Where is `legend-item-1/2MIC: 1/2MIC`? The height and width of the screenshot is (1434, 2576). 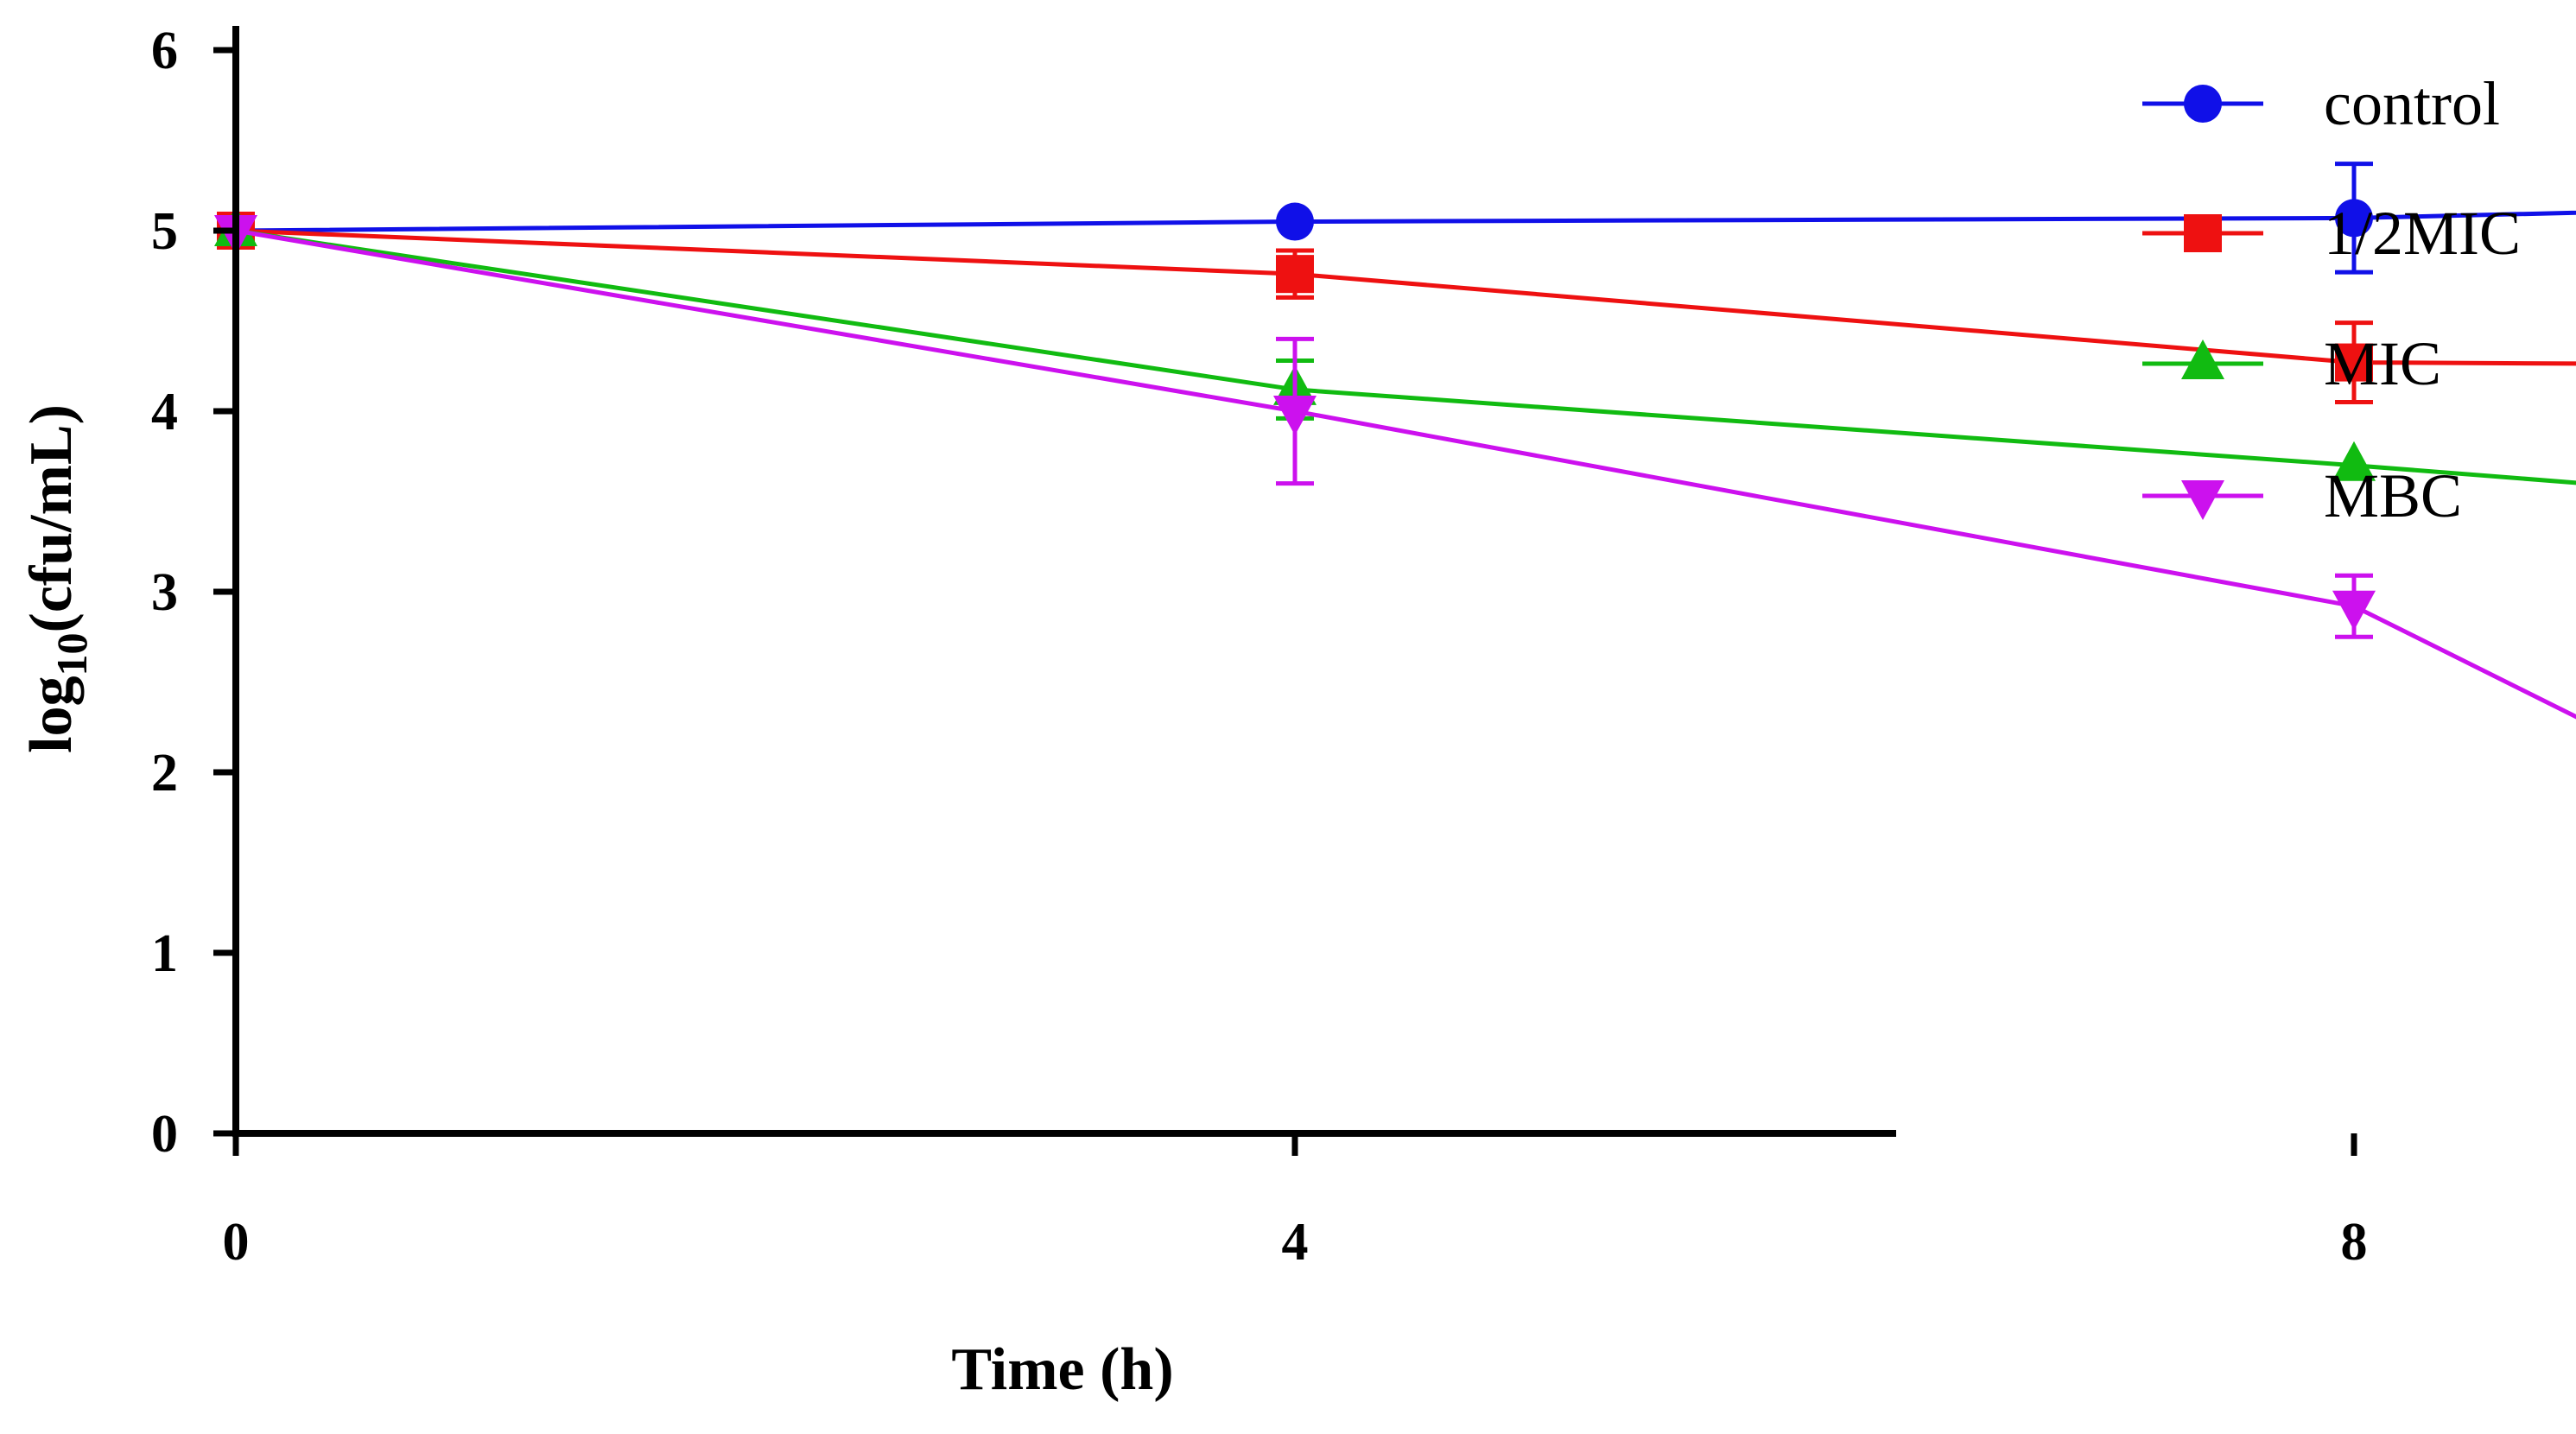 legend-item-1/2MIC: 1/2MIC is located at coordinates (2331, 233).